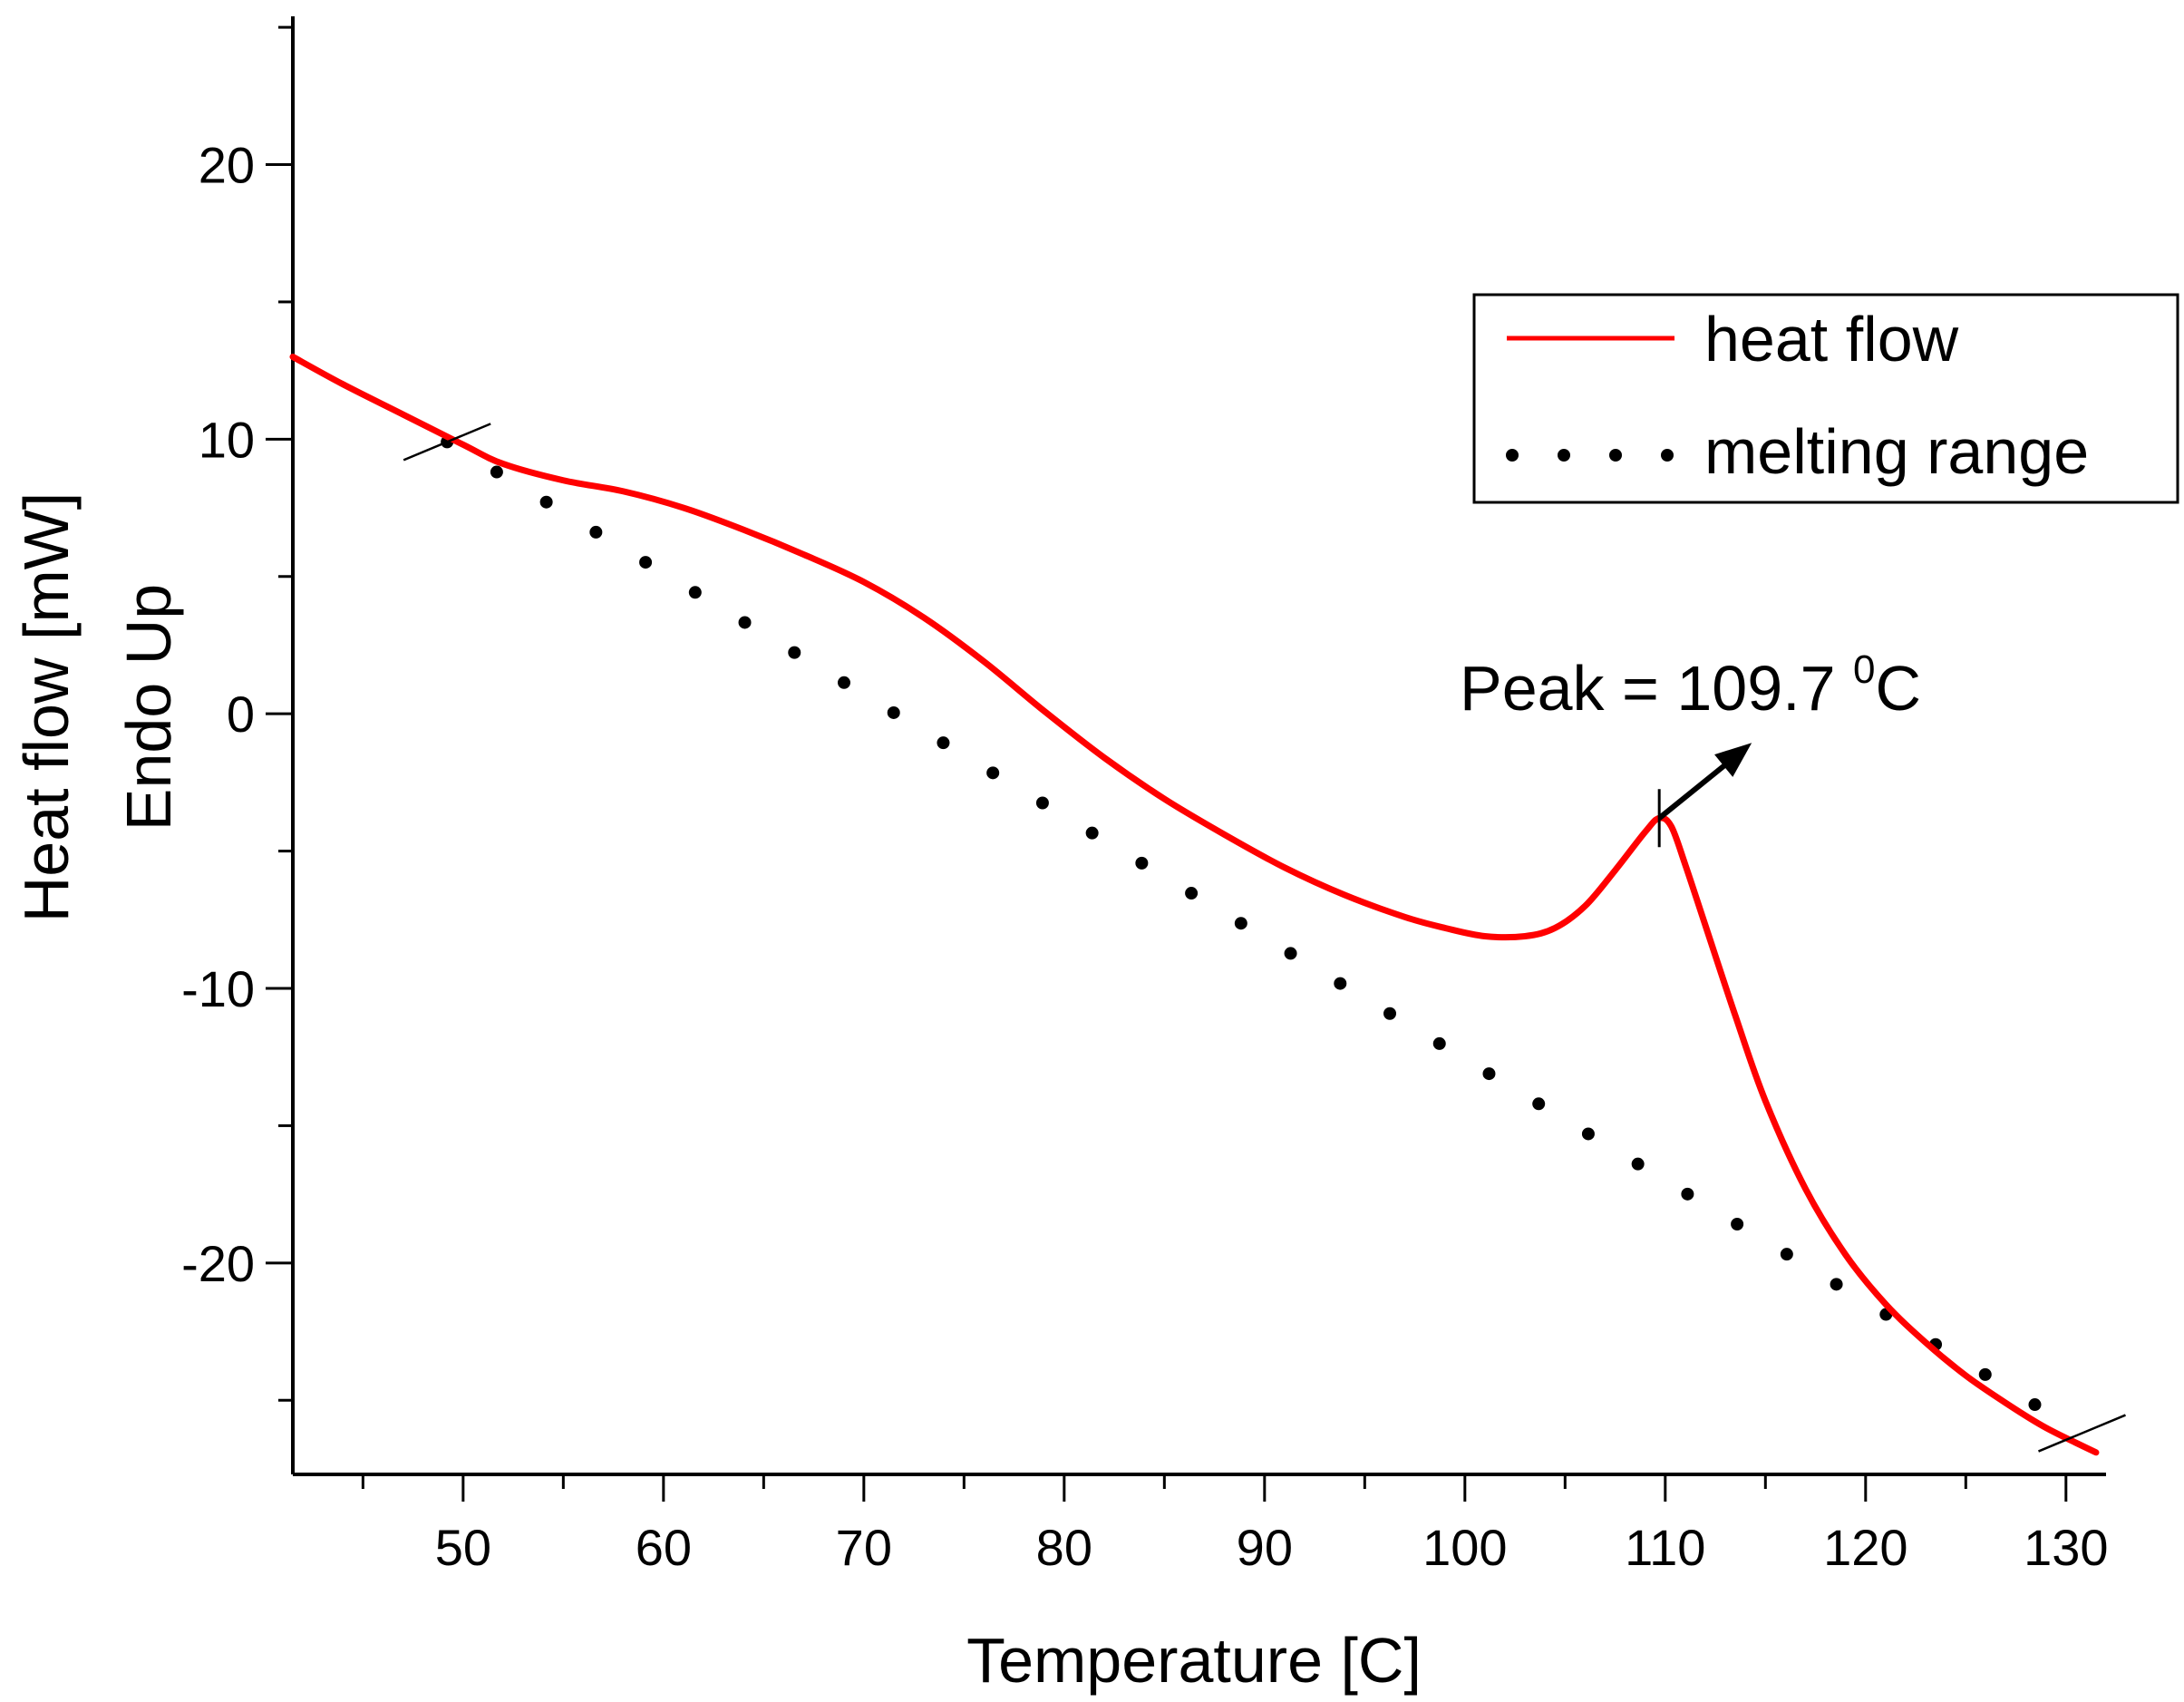 This screenshot has width=2184, height=1702. Describe the element at coordinates (2066, 1547) in the screenshot. I see `x-tick-label: 130` at that location.